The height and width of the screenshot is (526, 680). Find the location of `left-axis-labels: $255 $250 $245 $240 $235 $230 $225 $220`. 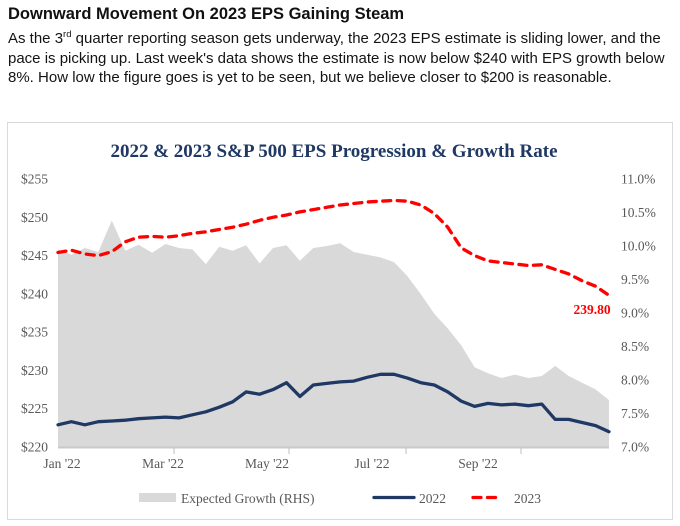

left-axis-labels: $255 $250 $245 $240 $235 $230 $225 $220 is located at coordinates (34, 313).